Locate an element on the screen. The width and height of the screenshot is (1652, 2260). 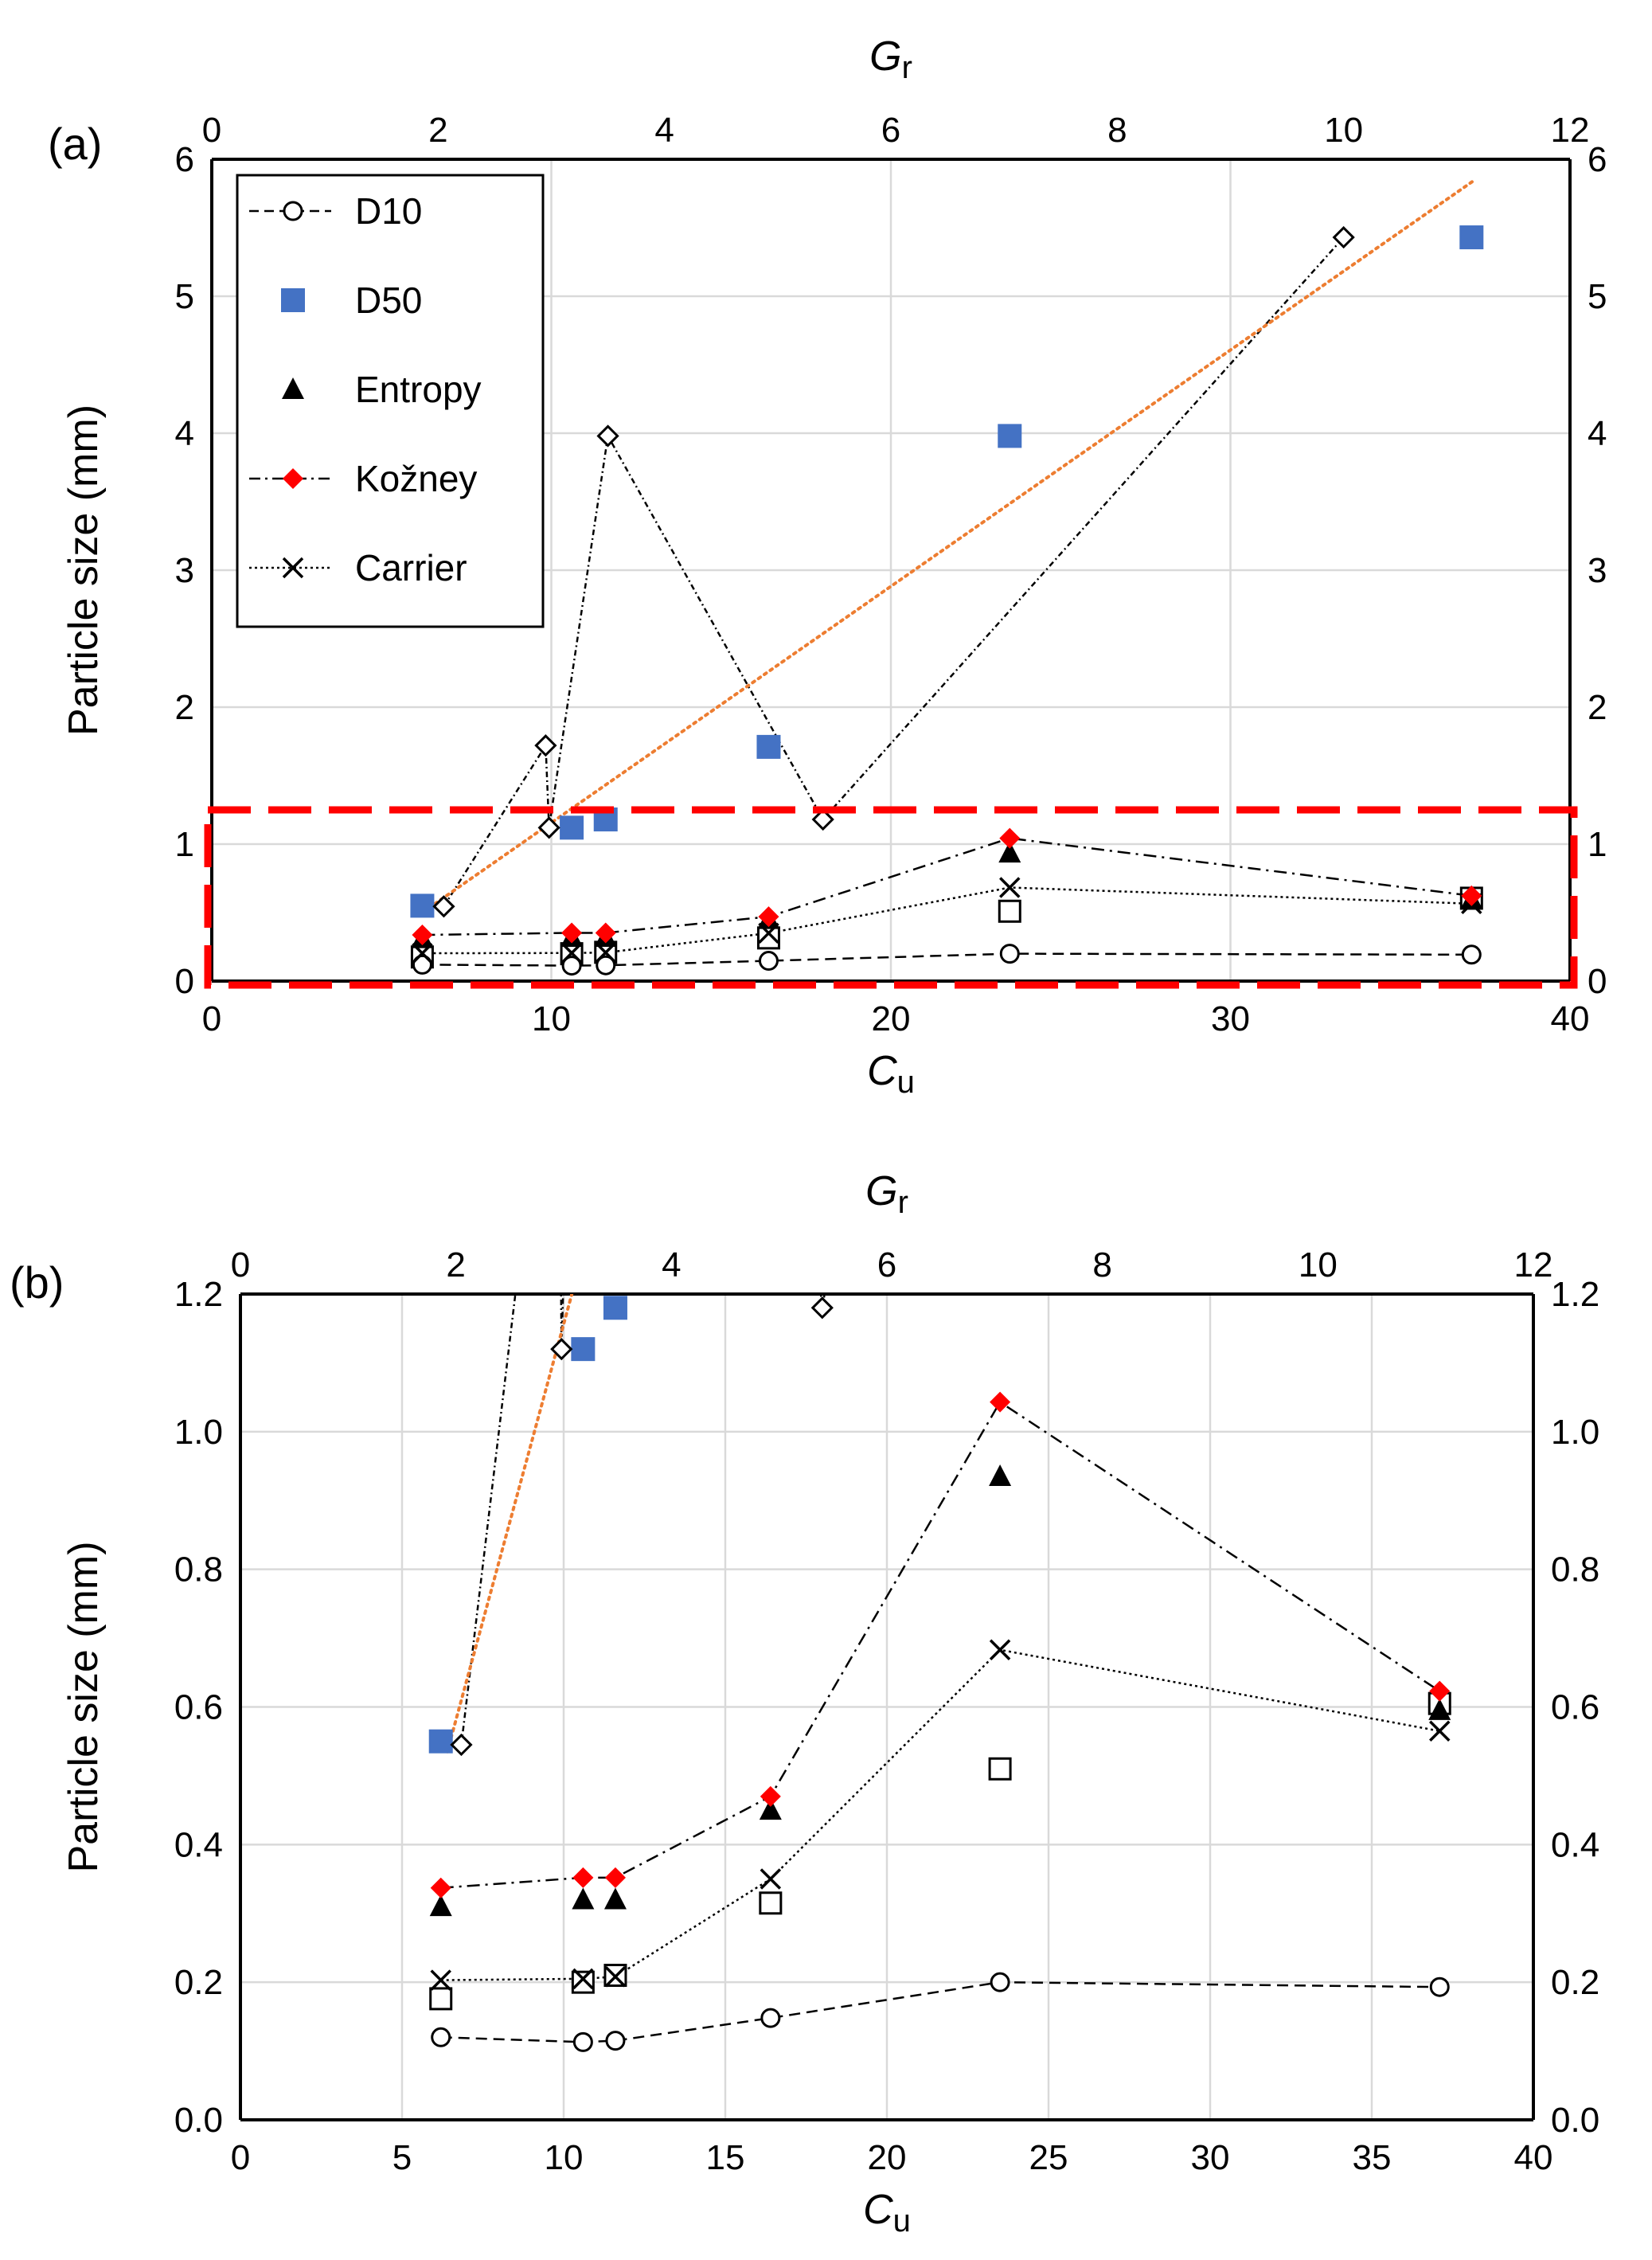
legend-label: Kožney is located at coordinates (416, 478).